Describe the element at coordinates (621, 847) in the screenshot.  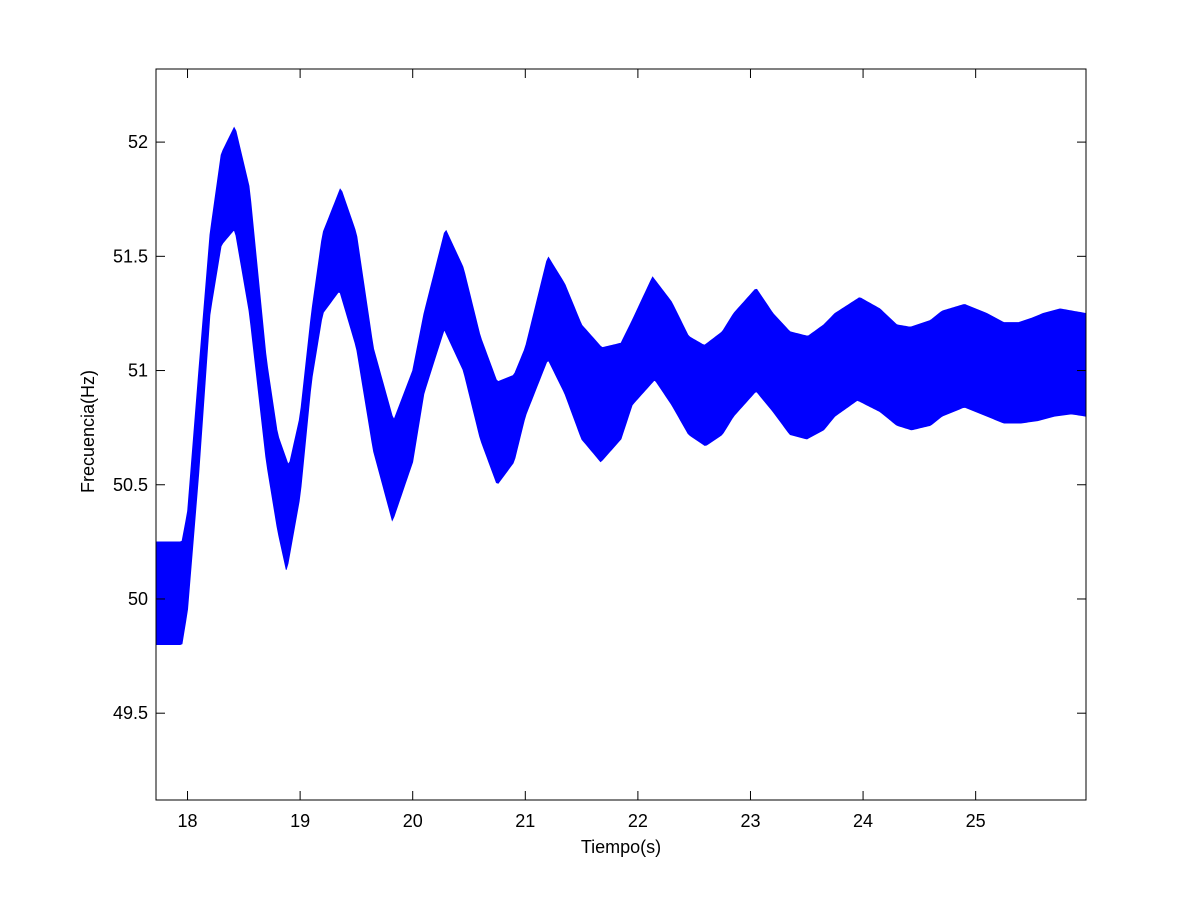
I see `x-axis-label: Tiempo(s)` at that location.